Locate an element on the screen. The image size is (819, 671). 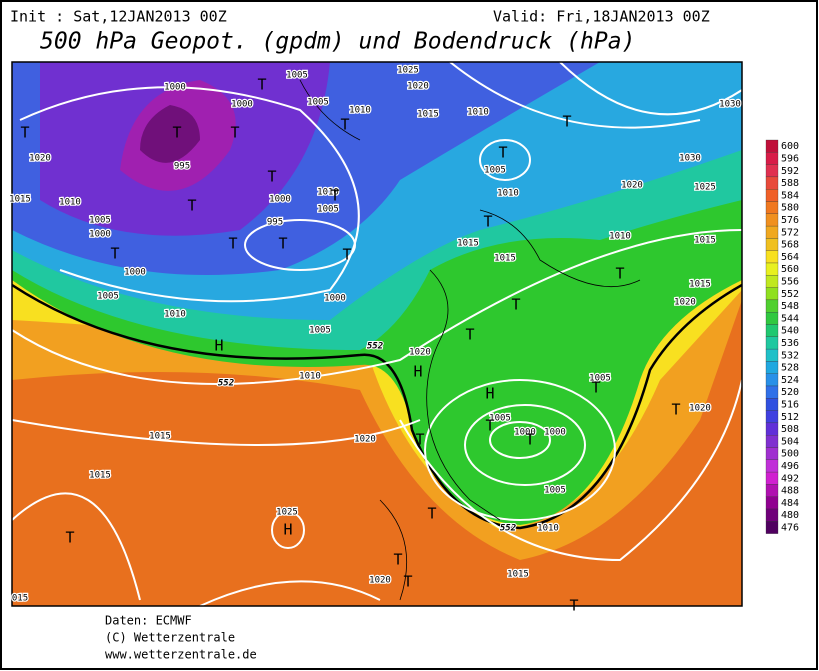
isobar-label: 015 is located at coordinates (20, 599).